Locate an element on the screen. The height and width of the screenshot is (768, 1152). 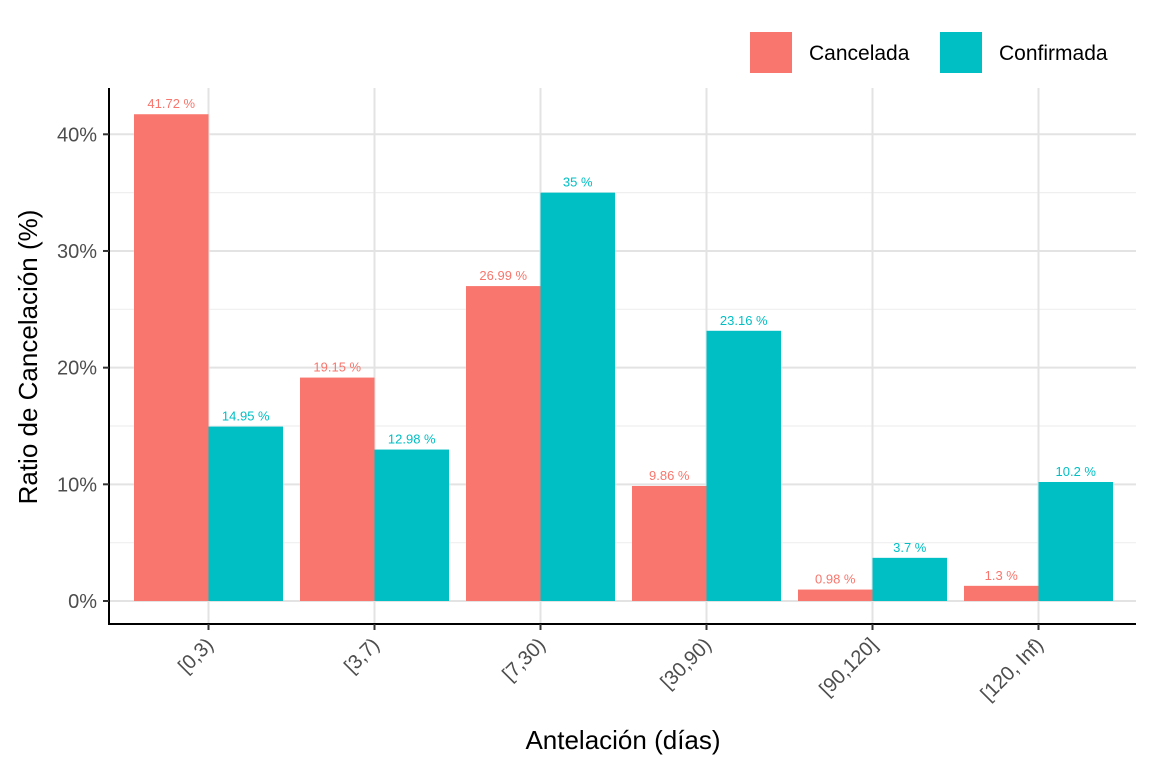
data-label: 1.3 % is located at coordinates (1002, 575).